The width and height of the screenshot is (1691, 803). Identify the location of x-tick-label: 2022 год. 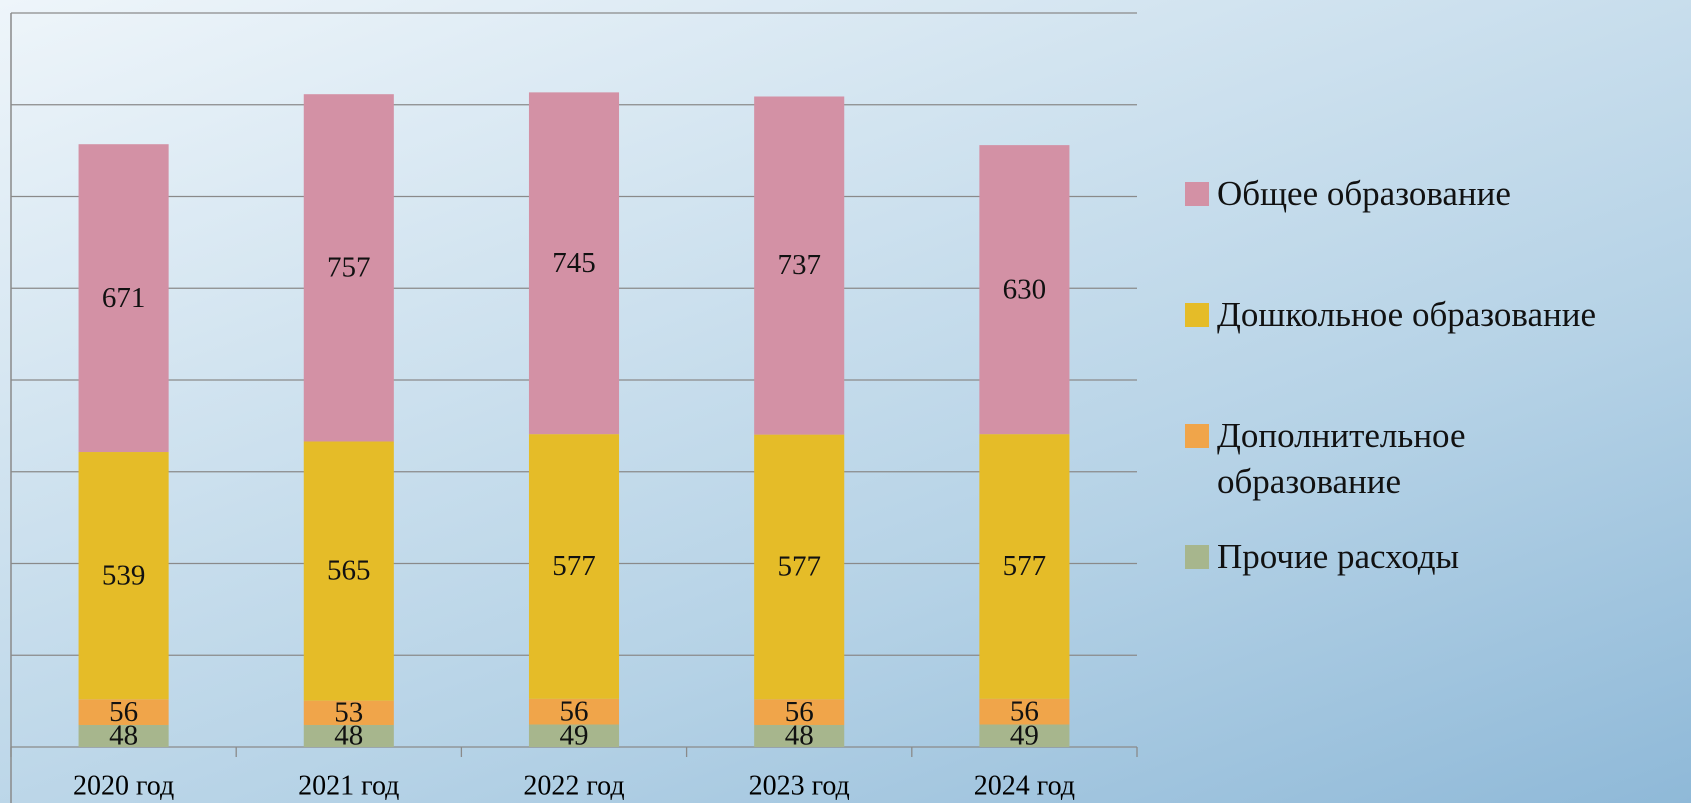
(573, 785).